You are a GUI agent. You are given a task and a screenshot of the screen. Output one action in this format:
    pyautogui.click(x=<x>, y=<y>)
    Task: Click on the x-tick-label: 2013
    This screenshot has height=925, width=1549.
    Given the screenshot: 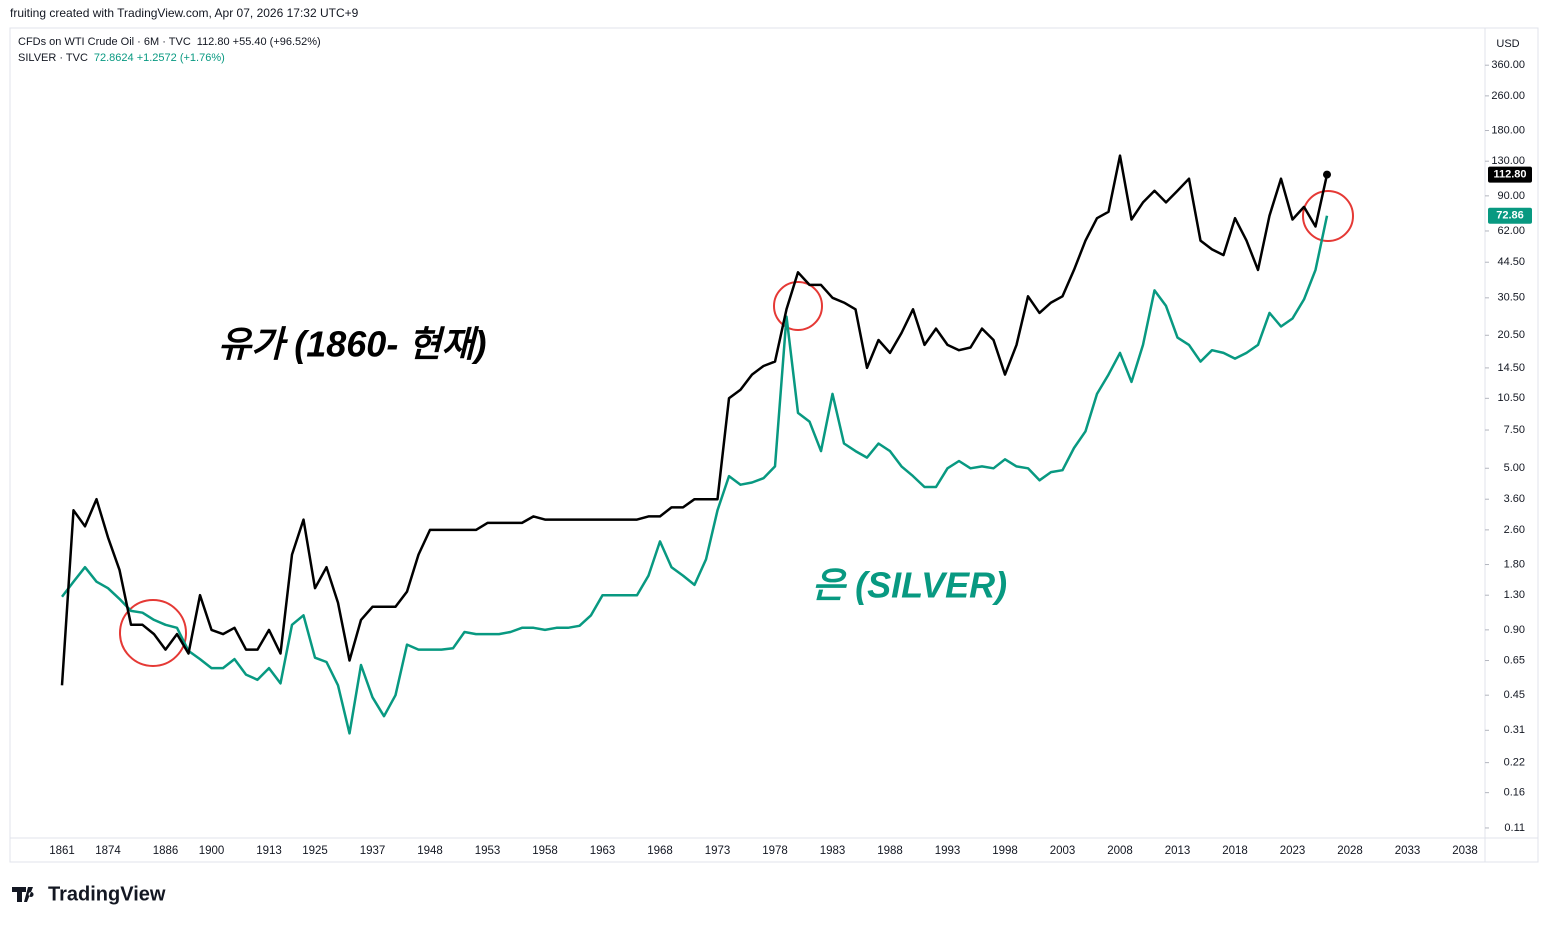 What is the action you would take?
    pyautogui.click(x=1178, y=851)
    